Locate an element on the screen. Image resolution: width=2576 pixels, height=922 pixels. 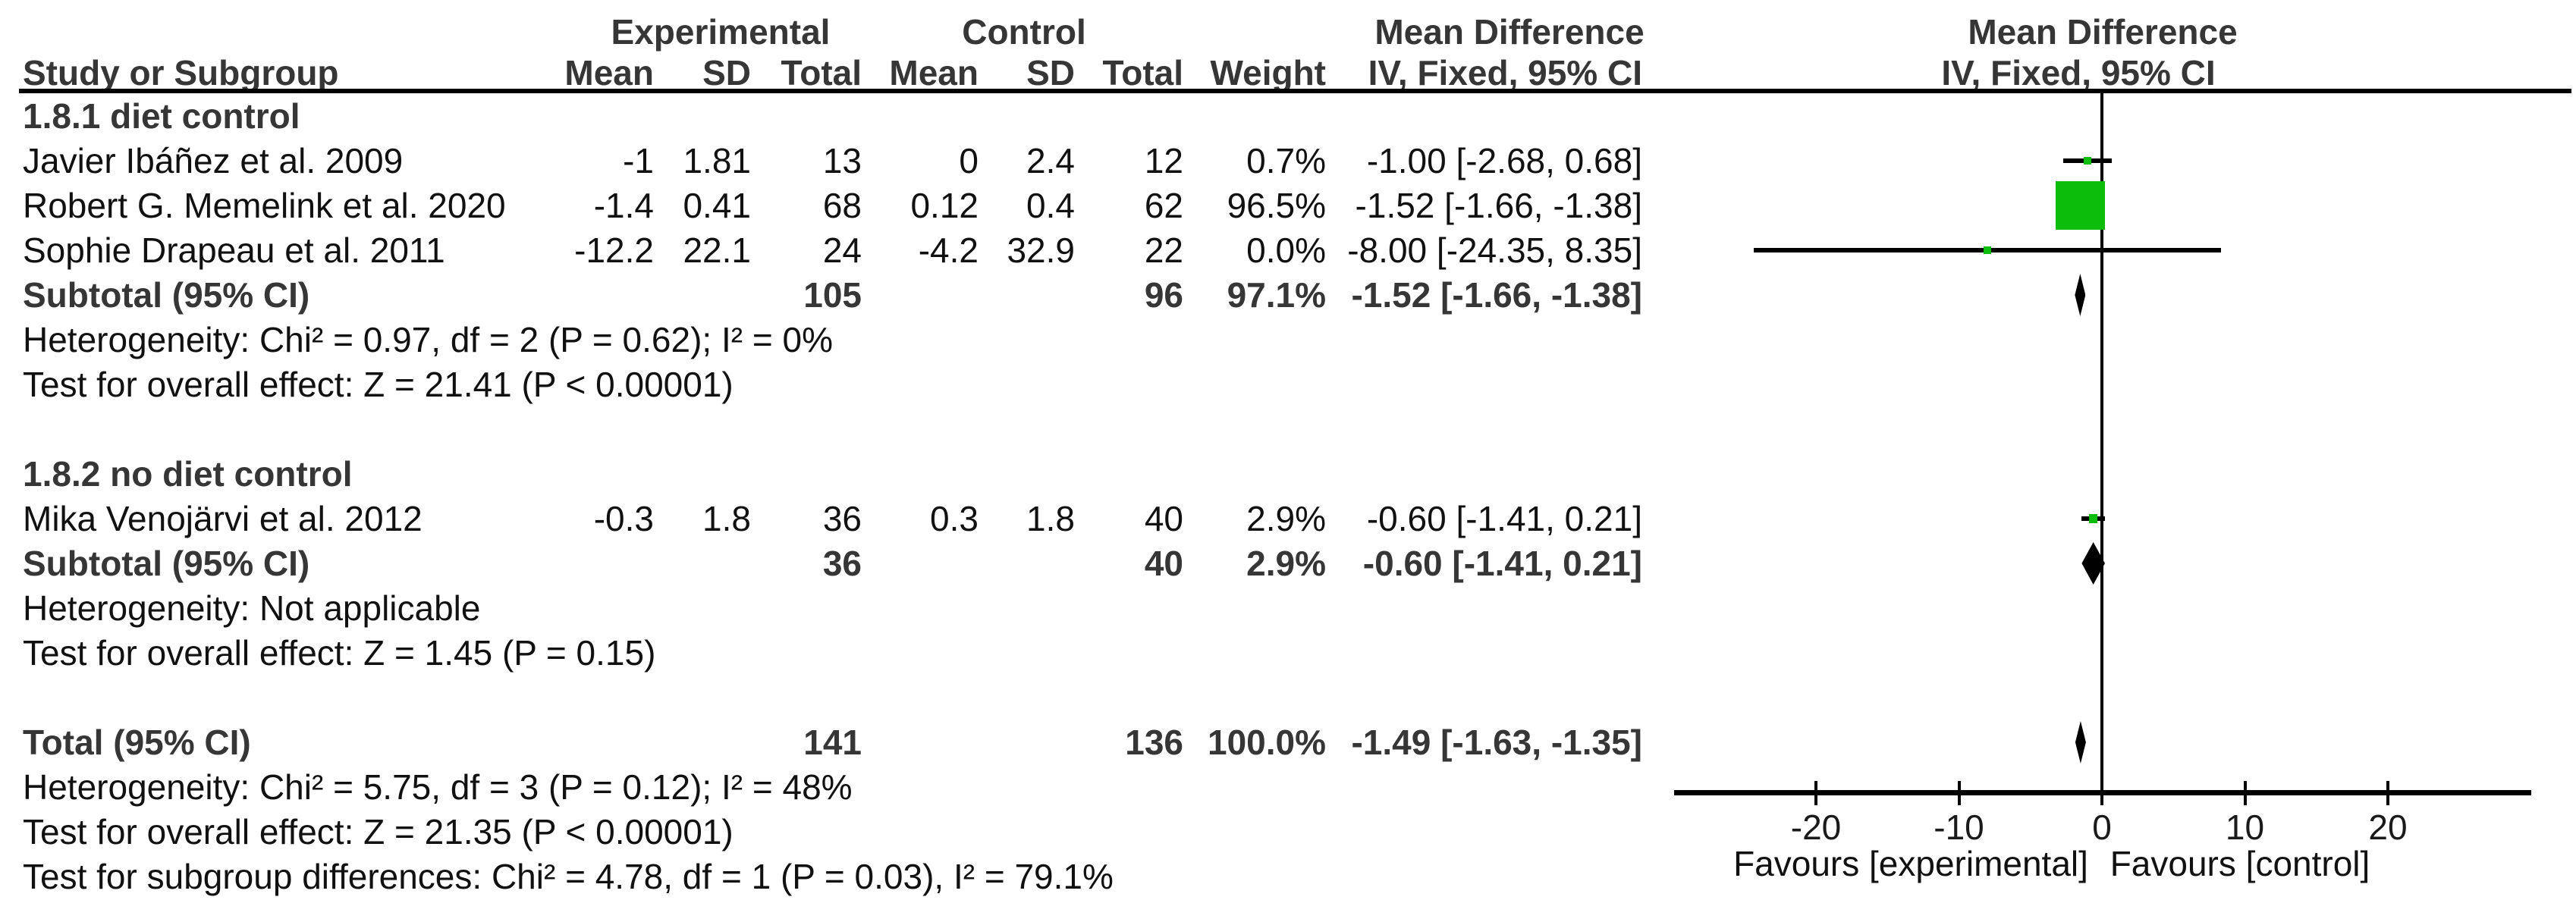
col-header-sd-control: SD is located at coordinates (1050, 73).